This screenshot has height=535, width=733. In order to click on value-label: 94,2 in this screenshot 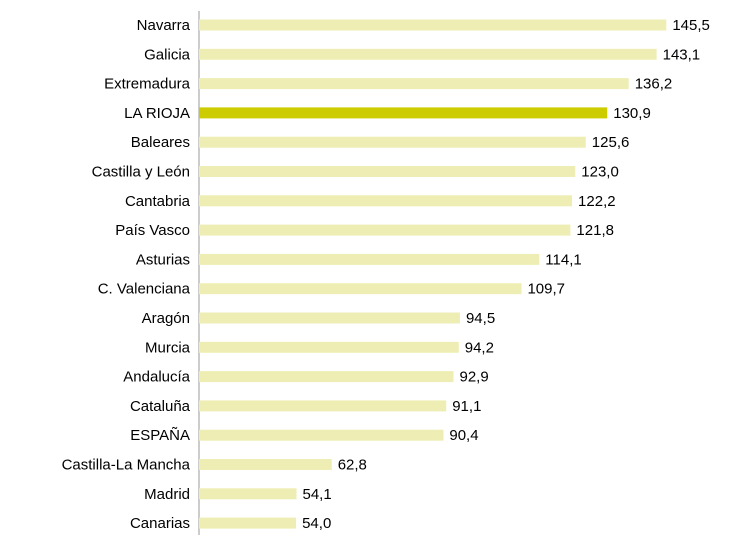, I will do `click(479, 347)`.